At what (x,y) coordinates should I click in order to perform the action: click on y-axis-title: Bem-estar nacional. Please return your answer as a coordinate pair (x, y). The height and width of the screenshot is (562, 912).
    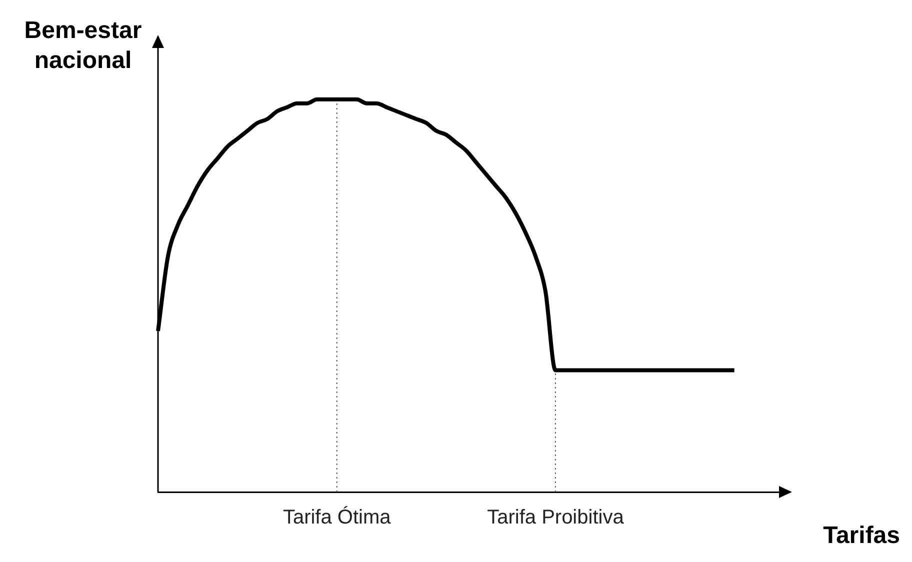
    Looking at the image, I should click on (83, 46).